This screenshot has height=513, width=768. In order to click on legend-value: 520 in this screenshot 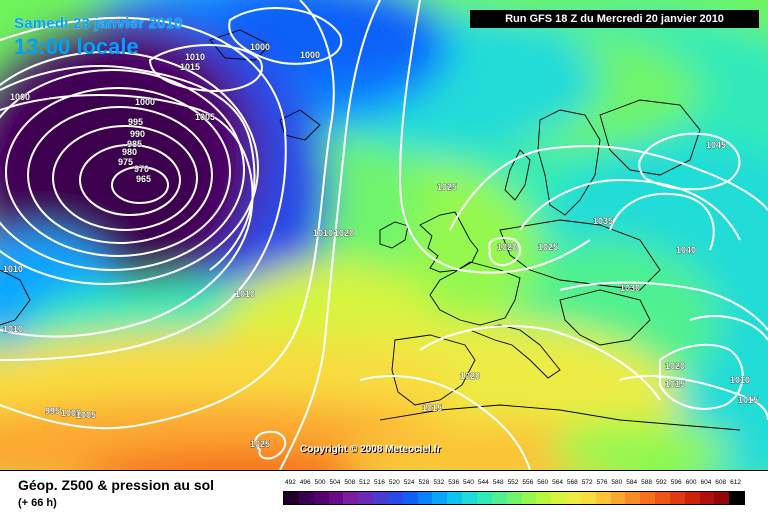, I will do `click(394, 482)`.